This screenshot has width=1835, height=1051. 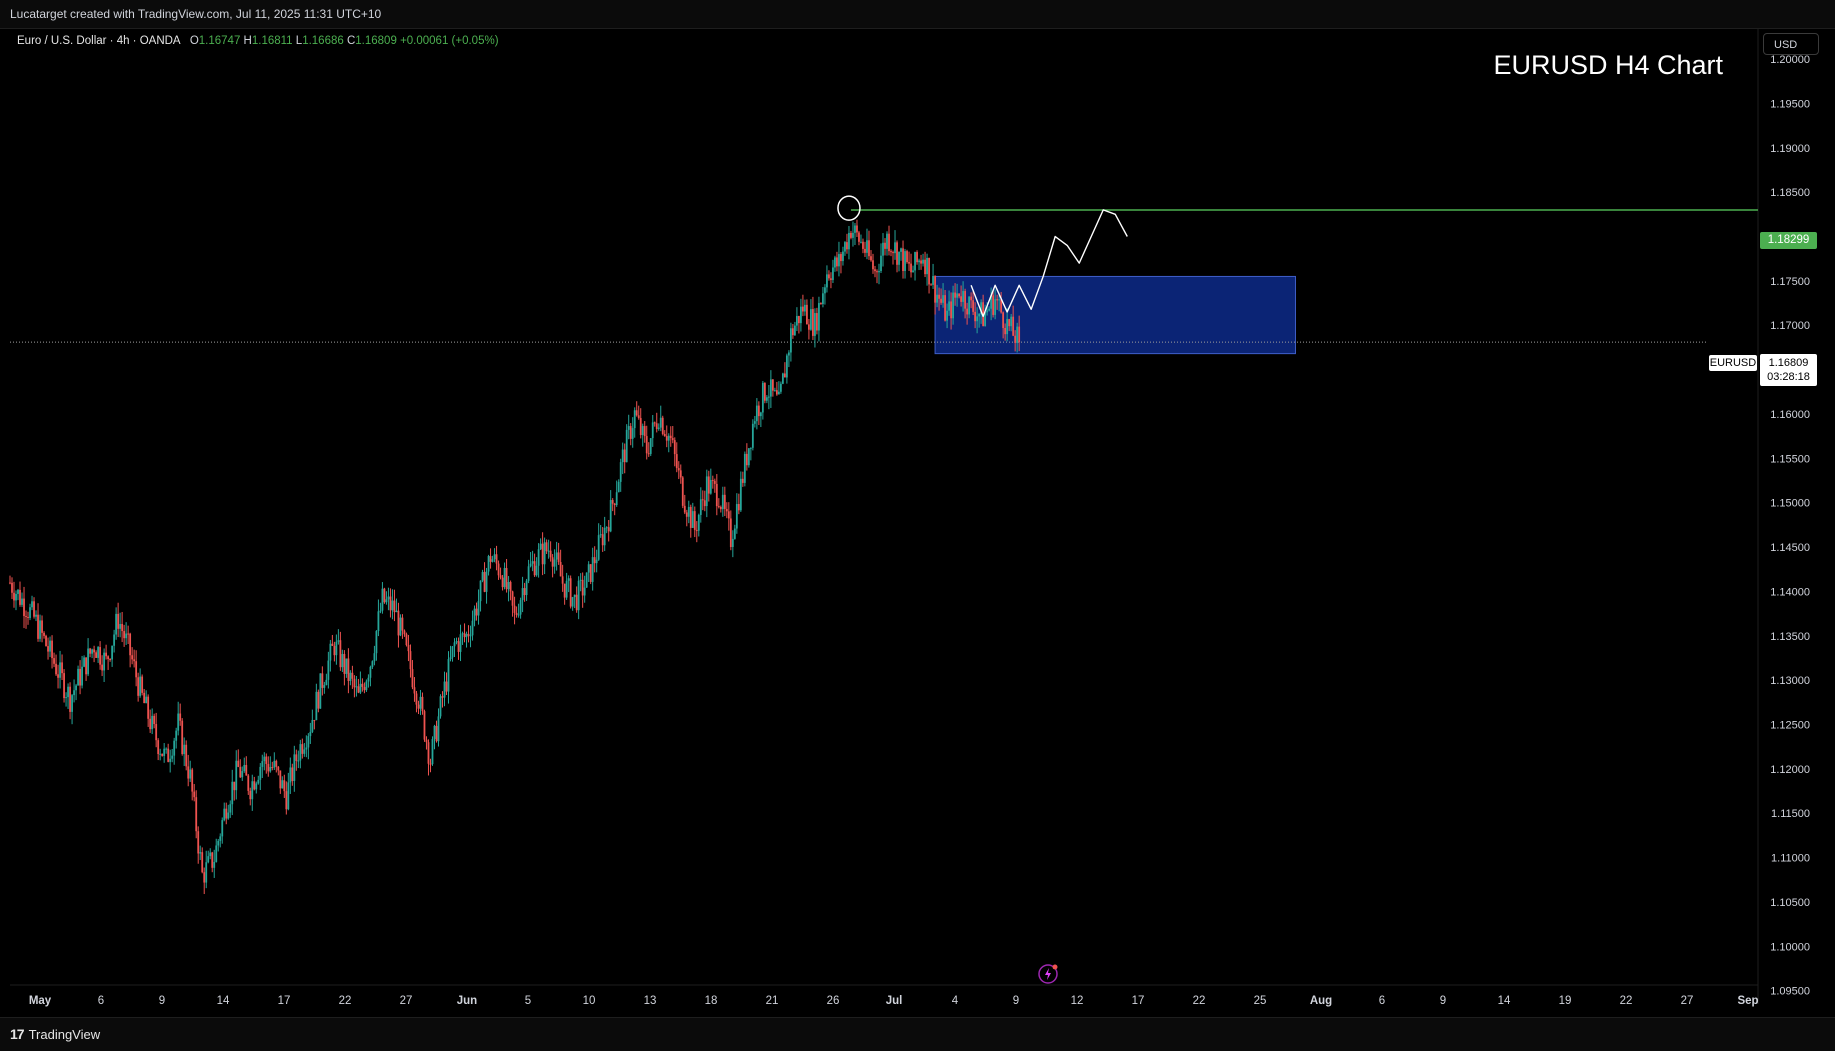 What do you see at coordinates (1790, 903) in the screenshot?
I see `y-tick-label: 1.10500` at bounding box center [1790, 903].